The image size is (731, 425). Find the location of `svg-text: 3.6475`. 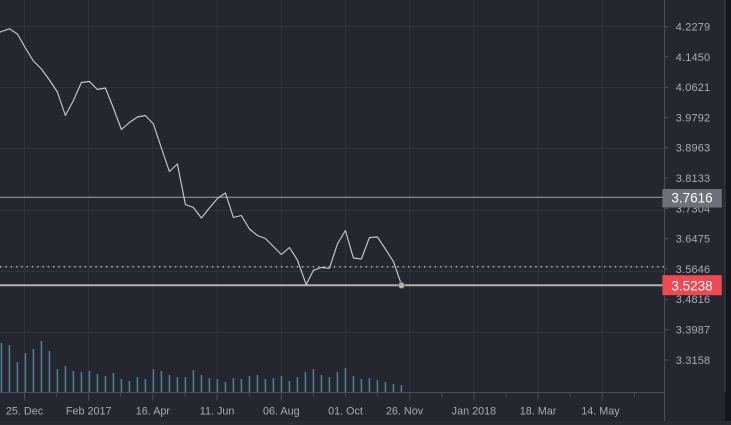

svg-text: 3.6475 is located at coordinates (693, 240).